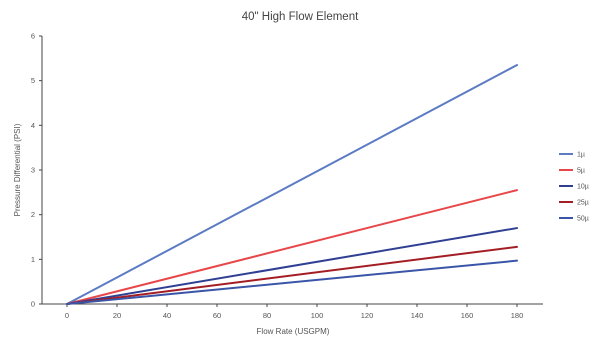  I want to click on legend-label-0: 1µ, so click(581, 155).